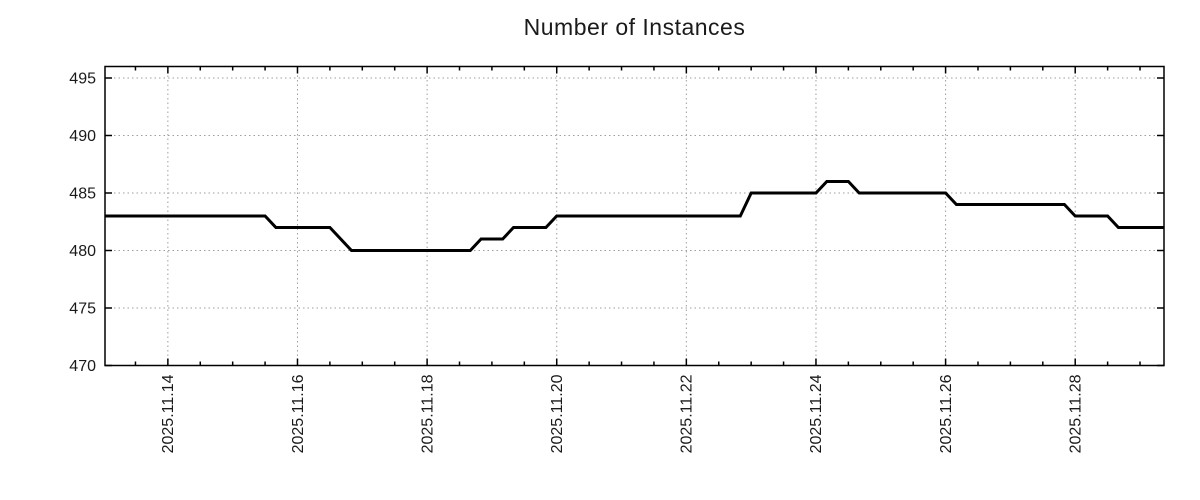  What do you see at coordinates (82, 251) in the screenshot?
I see `y-tick-label: 480` at bounding box center [82, 251].